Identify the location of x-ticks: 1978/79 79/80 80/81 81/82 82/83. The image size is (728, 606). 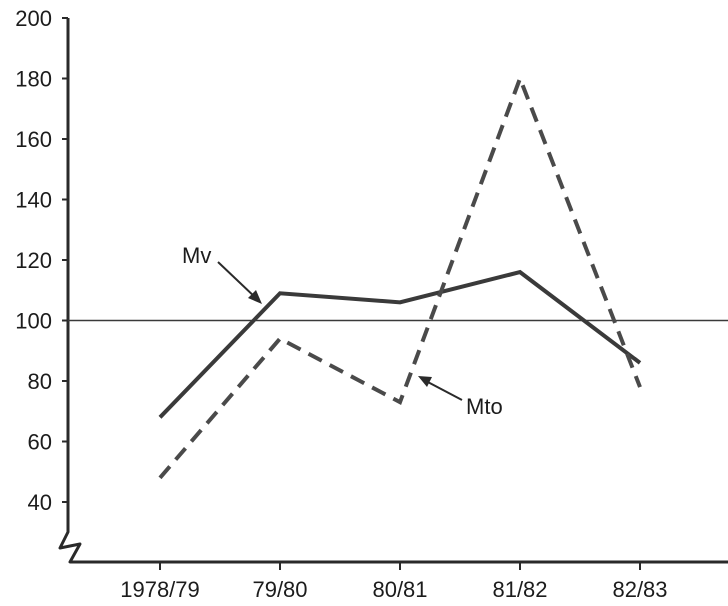
(394, 582).